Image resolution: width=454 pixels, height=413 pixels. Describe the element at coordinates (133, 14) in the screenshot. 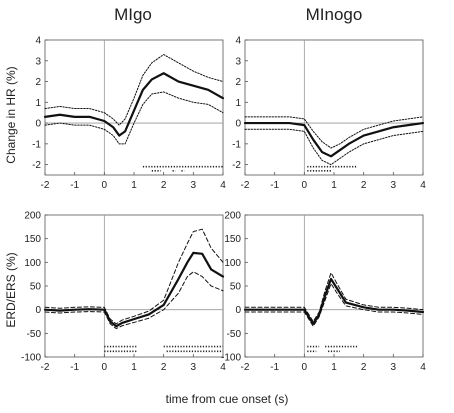

I see `panel-title-migo: MIgo` at that location.